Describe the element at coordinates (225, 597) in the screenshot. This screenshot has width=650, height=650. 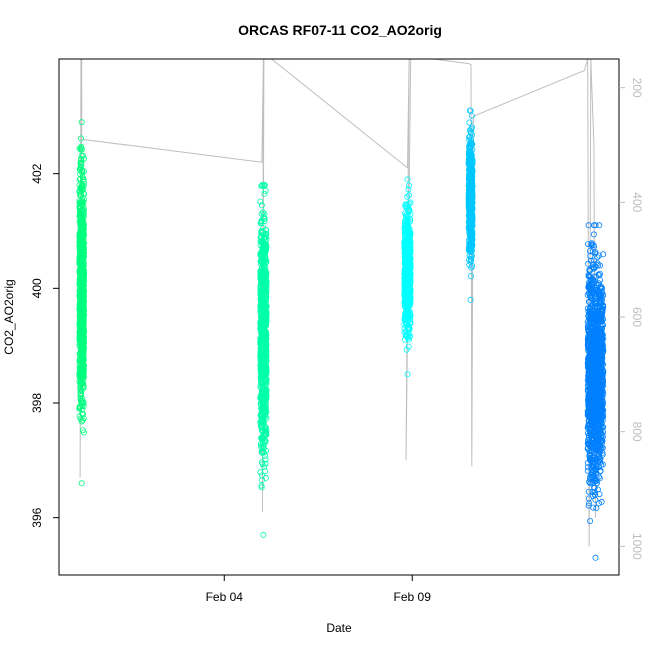
I see `x-tick-label: Feb 04` at that location.